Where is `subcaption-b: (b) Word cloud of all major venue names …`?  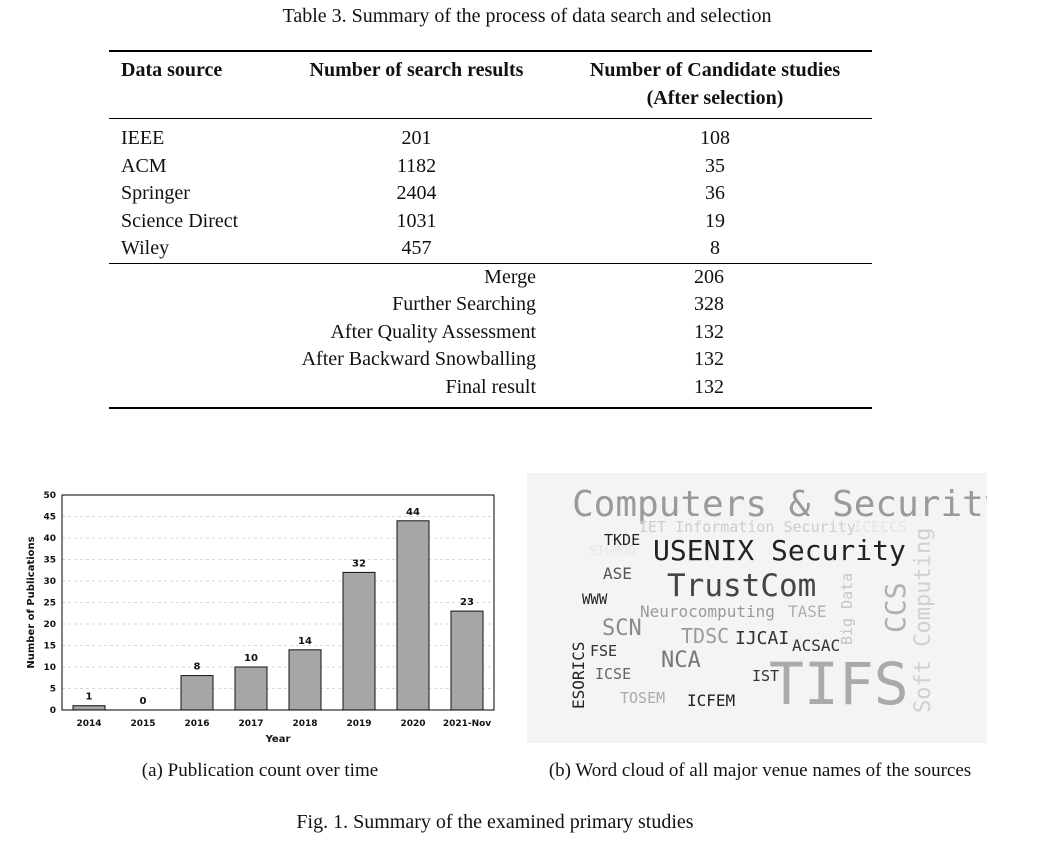 subcaption-b: (b) Word cloud of all major venue names … is located at coordinates (760, 770).